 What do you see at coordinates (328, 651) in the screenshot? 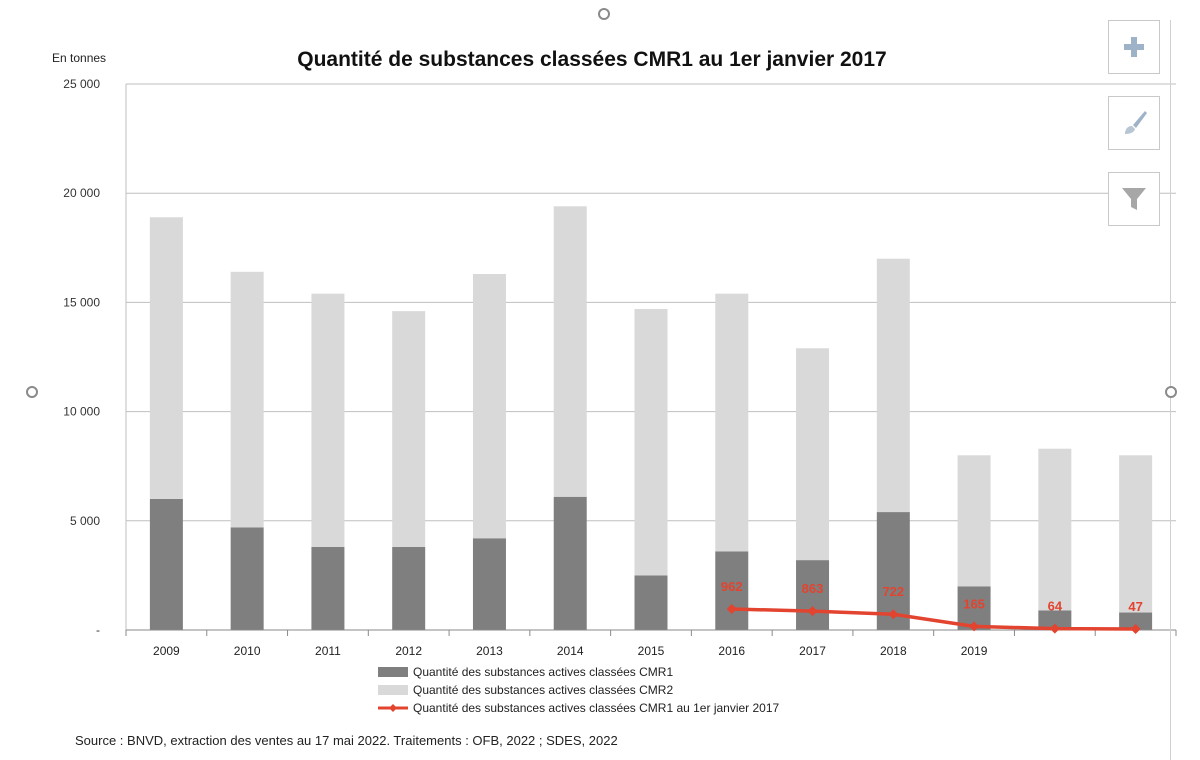
I see `x-tick-label: 2011` at bounding box center [328, 651].